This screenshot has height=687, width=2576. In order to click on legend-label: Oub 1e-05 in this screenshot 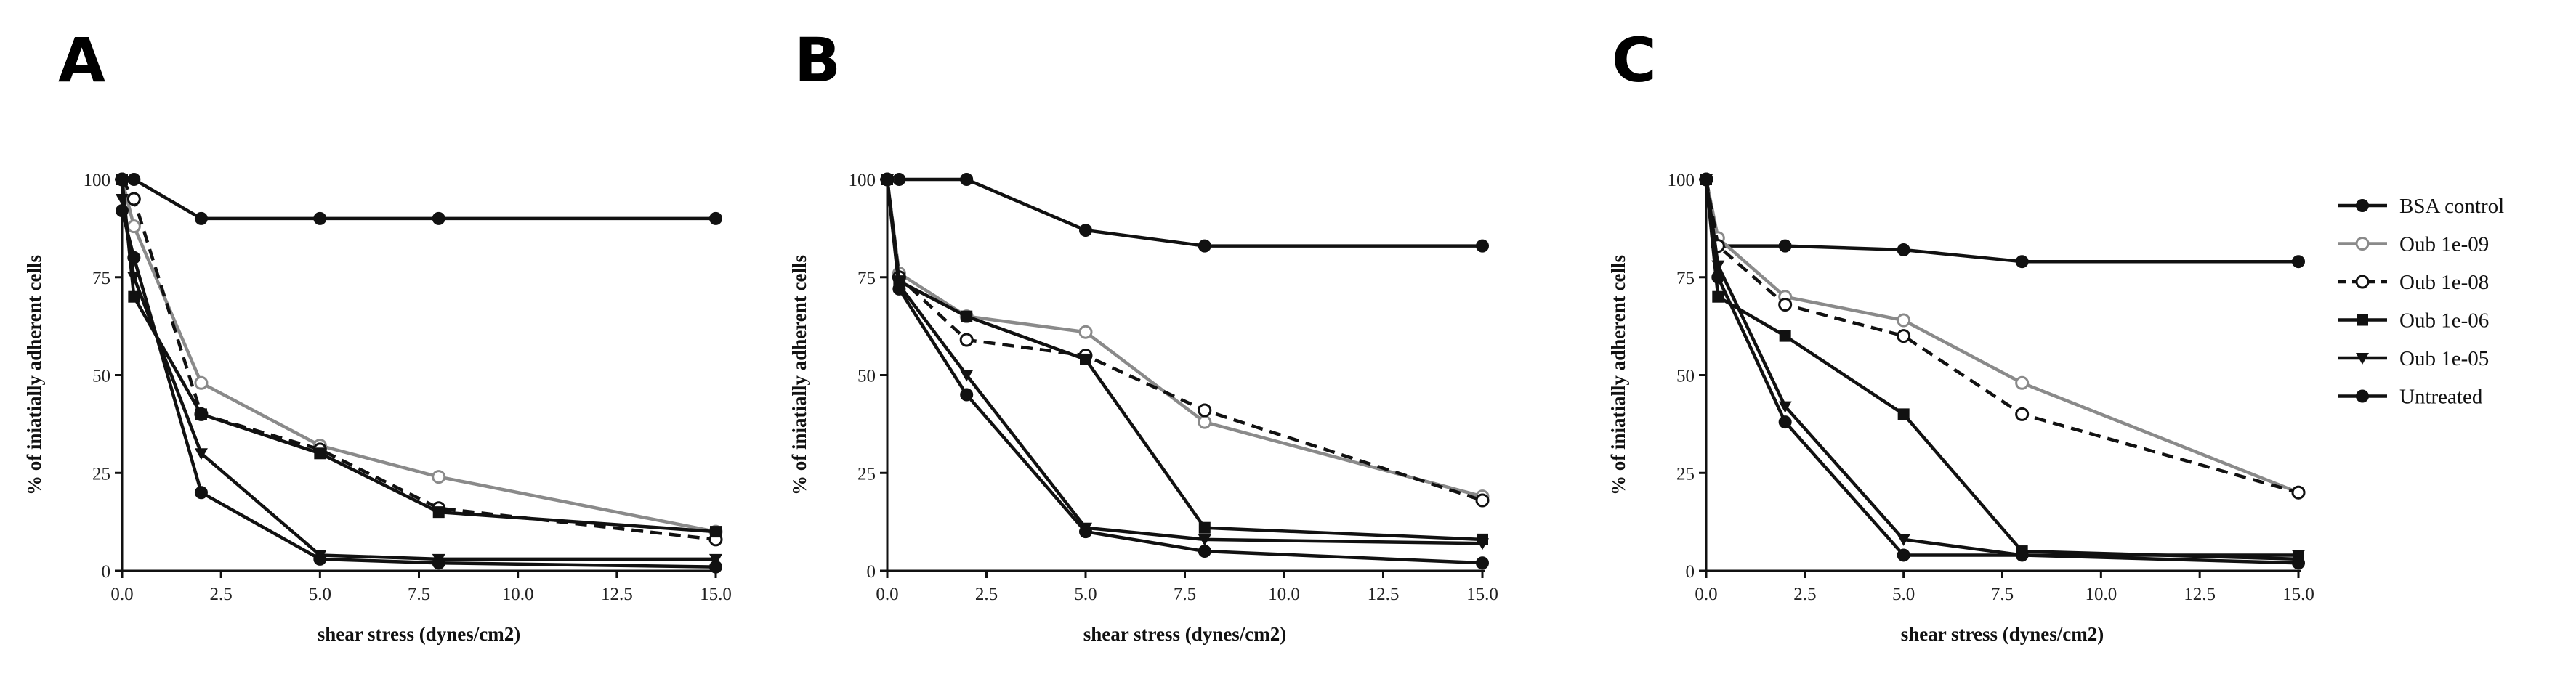, I will do `click(2444, 358)`.